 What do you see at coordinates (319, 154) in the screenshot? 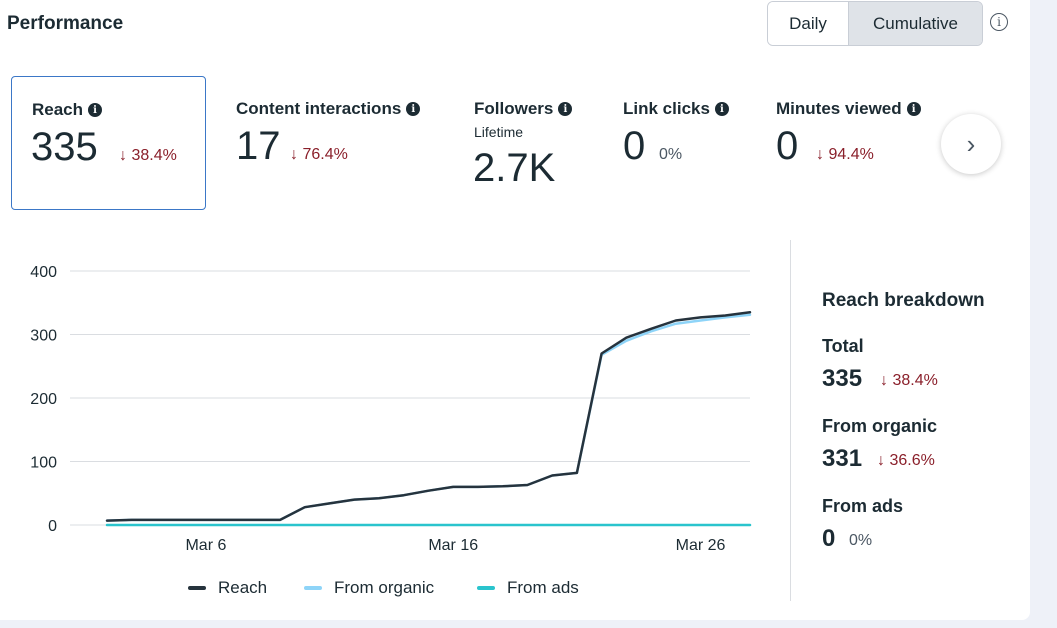
I see `metric-change: ↓ 76.4%` at bounding box center [319, 154].